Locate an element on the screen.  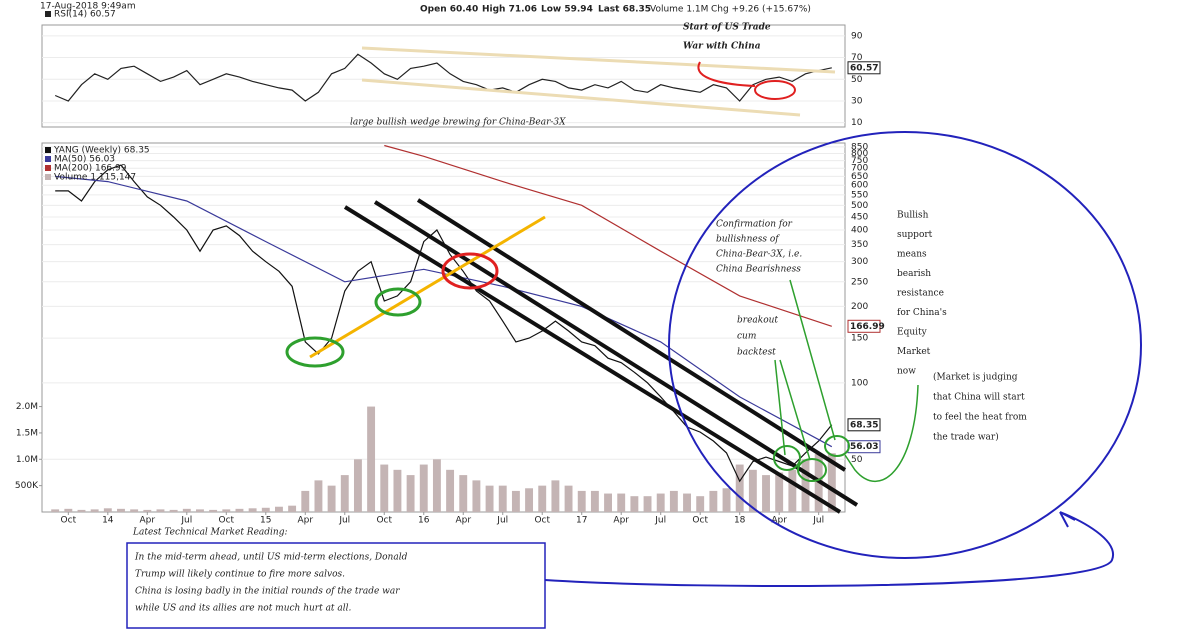
annotation-text: Start of US Trade is located at coordinates (727, 28).